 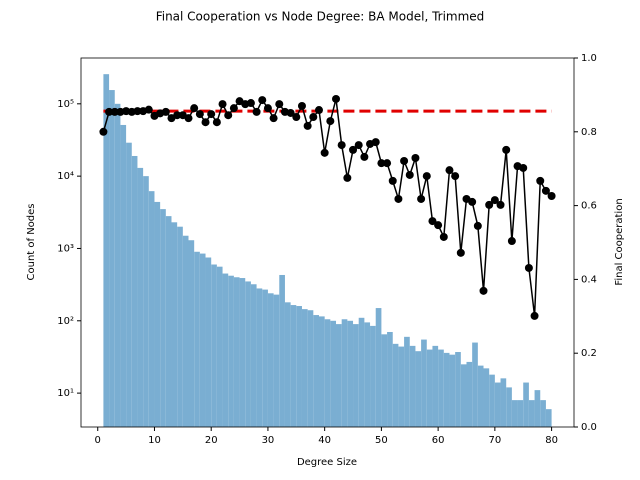 I want to click on x-axis-label: Degree Size, so click(x=327, y=462).